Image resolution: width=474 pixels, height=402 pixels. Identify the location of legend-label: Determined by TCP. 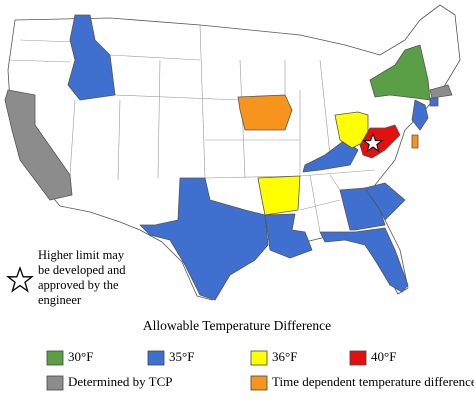
(120, 381).